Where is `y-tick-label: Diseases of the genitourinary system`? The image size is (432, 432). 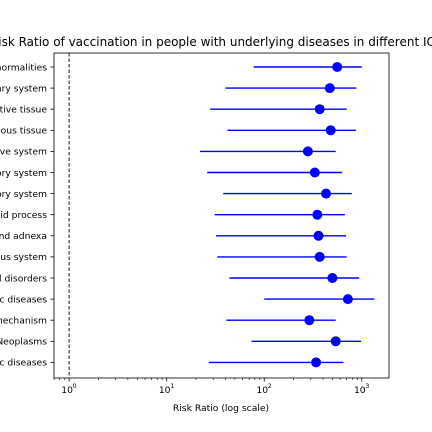
y-tick-label: Diseases of the genitourinary system is located at coordinates (23, 88).